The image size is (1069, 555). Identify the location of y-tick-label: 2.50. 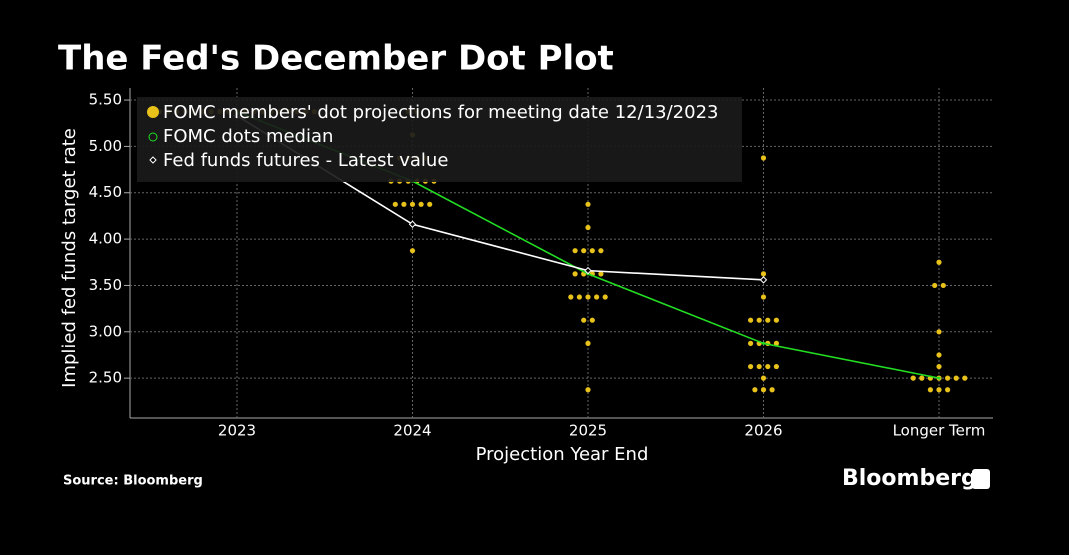
(105, 378).